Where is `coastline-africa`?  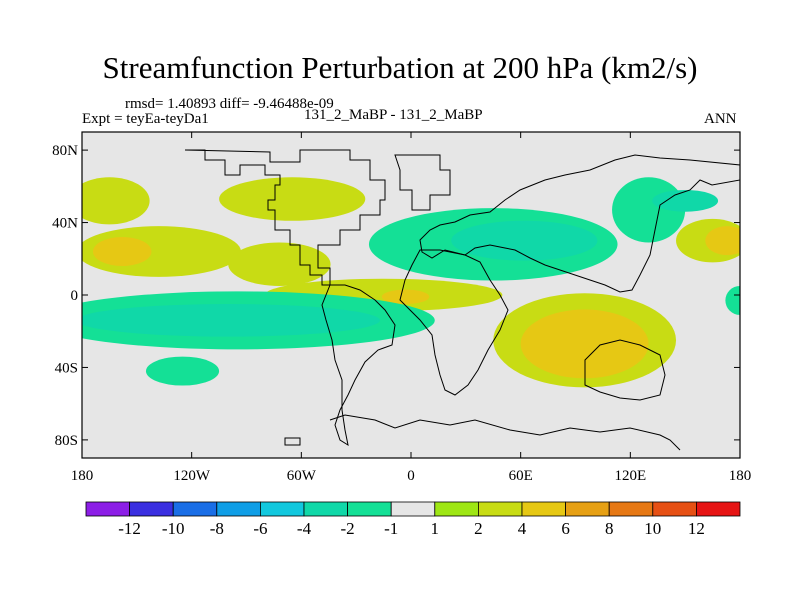
coastline-africa is located at coordinates (454, 322).